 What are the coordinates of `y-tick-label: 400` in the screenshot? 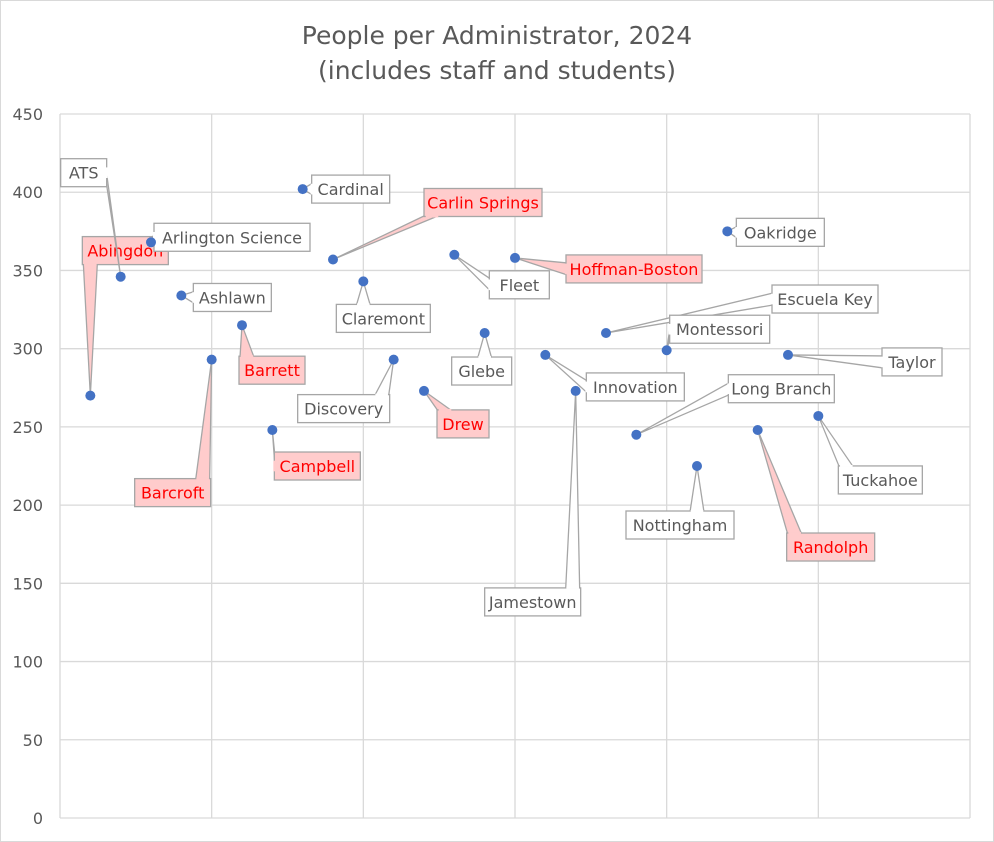 It's located at (27, 192).